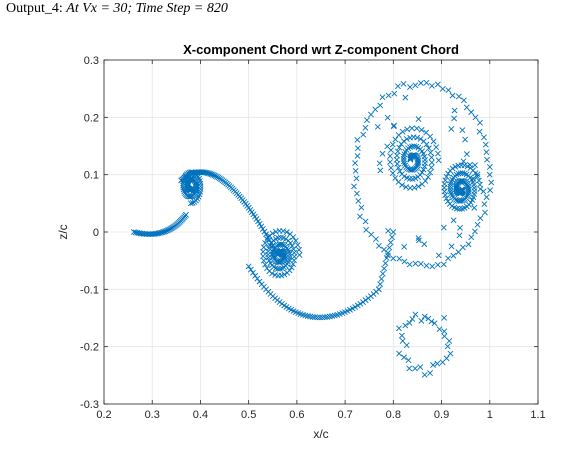 The width and height of the screenshot is (563, 452). Describe the element at coordinates (117, 9) in the screenshot. I see `figure-caption: Output_4: At Vx = 30; Time Step = 820` at that location.